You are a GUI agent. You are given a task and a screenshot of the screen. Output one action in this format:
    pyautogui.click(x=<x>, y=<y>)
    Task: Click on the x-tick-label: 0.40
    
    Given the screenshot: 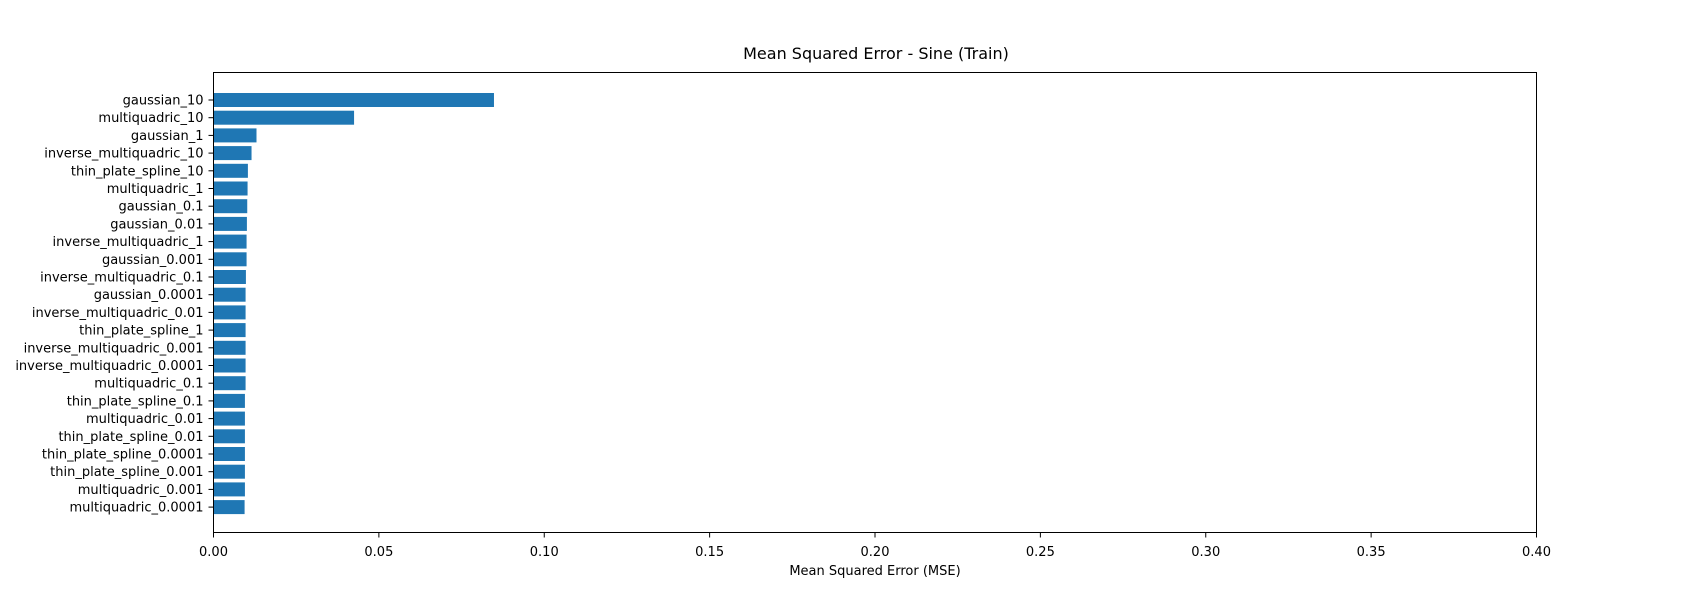 What is the action you would take?
    pyautogui.click(x=1536, y=552)
    